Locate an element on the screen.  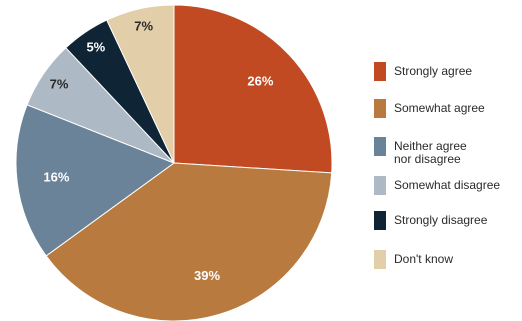
legend-item: Strongly agree is located at coordinates (423, 71).